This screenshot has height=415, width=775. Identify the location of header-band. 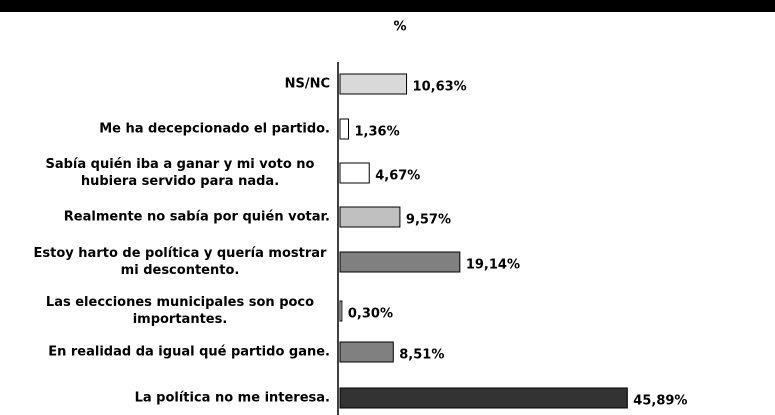
(387, 6).